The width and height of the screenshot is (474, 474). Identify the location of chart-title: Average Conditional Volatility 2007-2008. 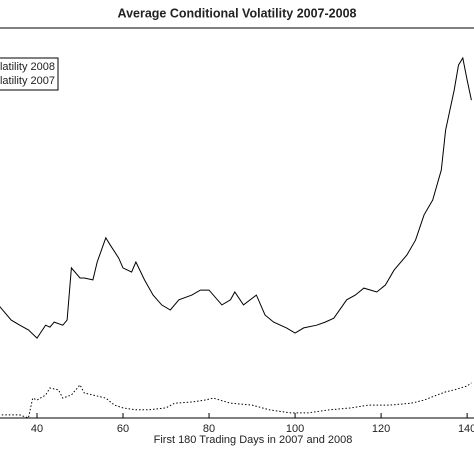
(237, 13).